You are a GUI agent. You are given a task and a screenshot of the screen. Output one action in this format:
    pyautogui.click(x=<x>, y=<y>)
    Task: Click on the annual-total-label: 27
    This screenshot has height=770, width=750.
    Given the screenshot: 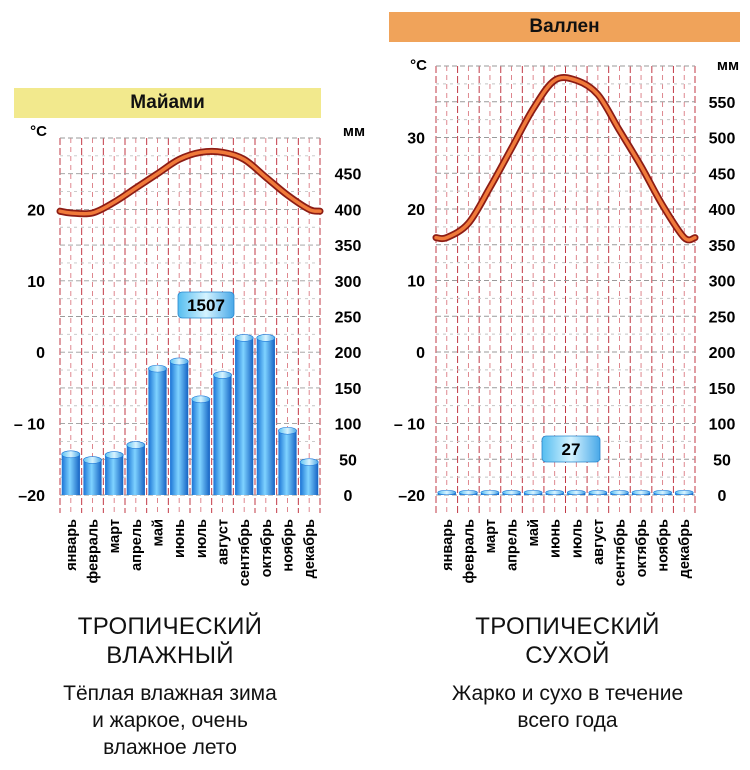 What is the action you would take?
    pyautogui.click(x=571, y=449)
    